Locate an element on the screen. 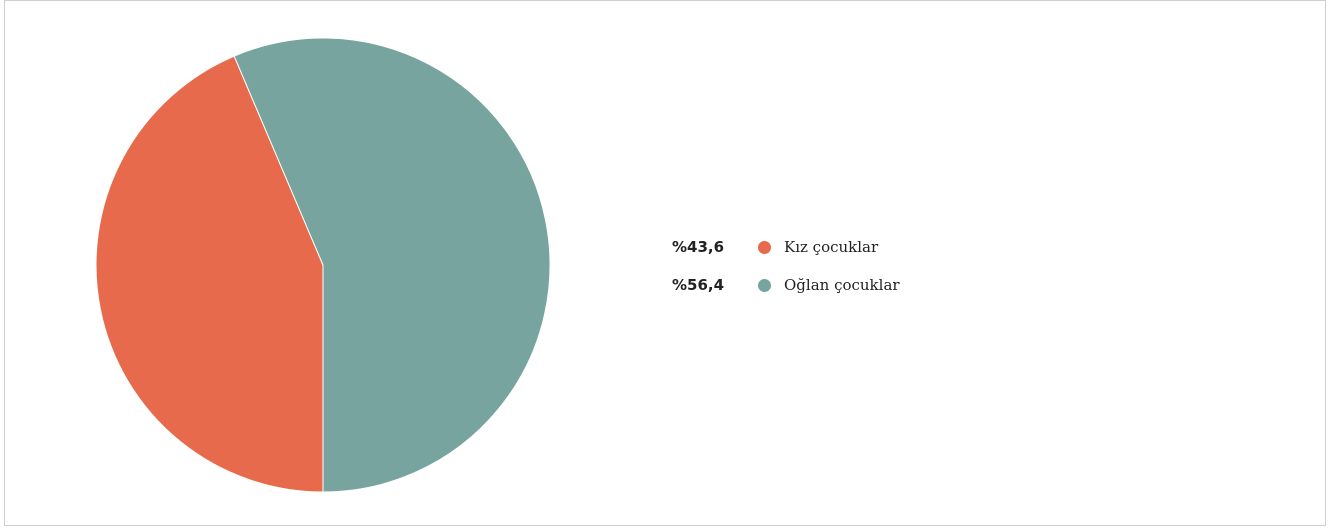 This screenshot has width=1332, height=532. legend-value-oglan: %56,4 is located at coordinates (698, 285).